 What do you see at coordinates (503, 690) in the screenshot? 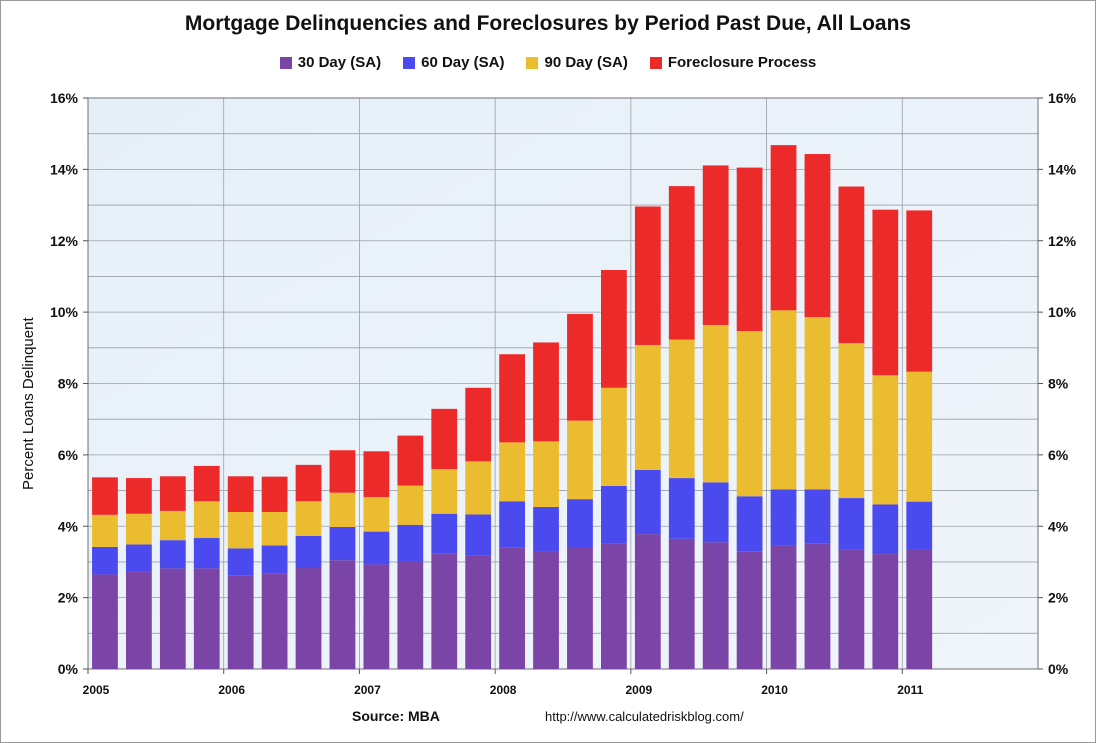
I see `x-tick-label: 2008` at bounding box center [503, 690].